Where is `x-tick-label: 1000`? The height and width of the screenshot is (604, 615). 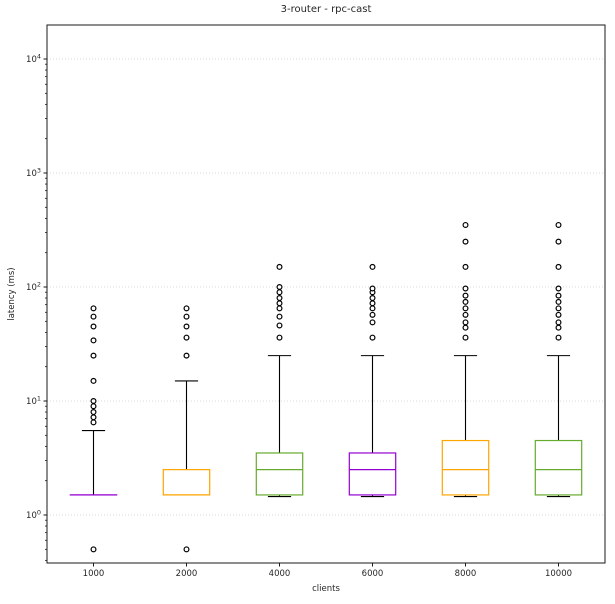
x-tick-label: 1000 is located at coordinates (94, 574).